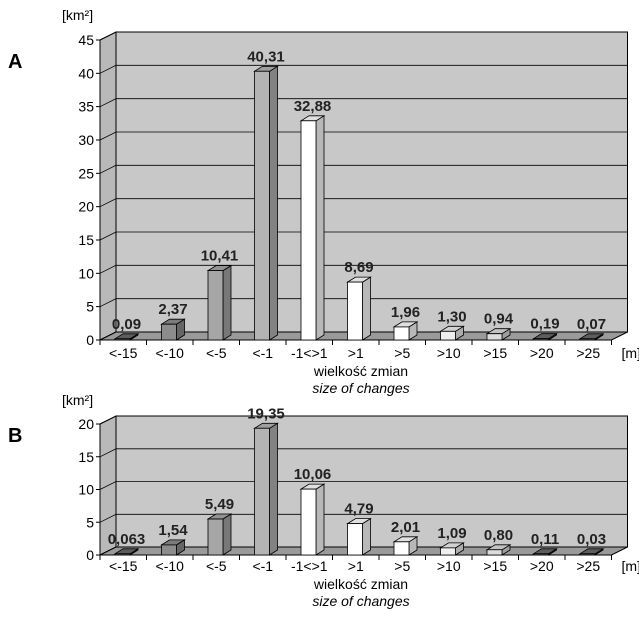 This screenshot has width=639, height=619. Describe the element at coordinates (499, 319) in the screenshot. I see `bar-value-label: 0,94` at that location.